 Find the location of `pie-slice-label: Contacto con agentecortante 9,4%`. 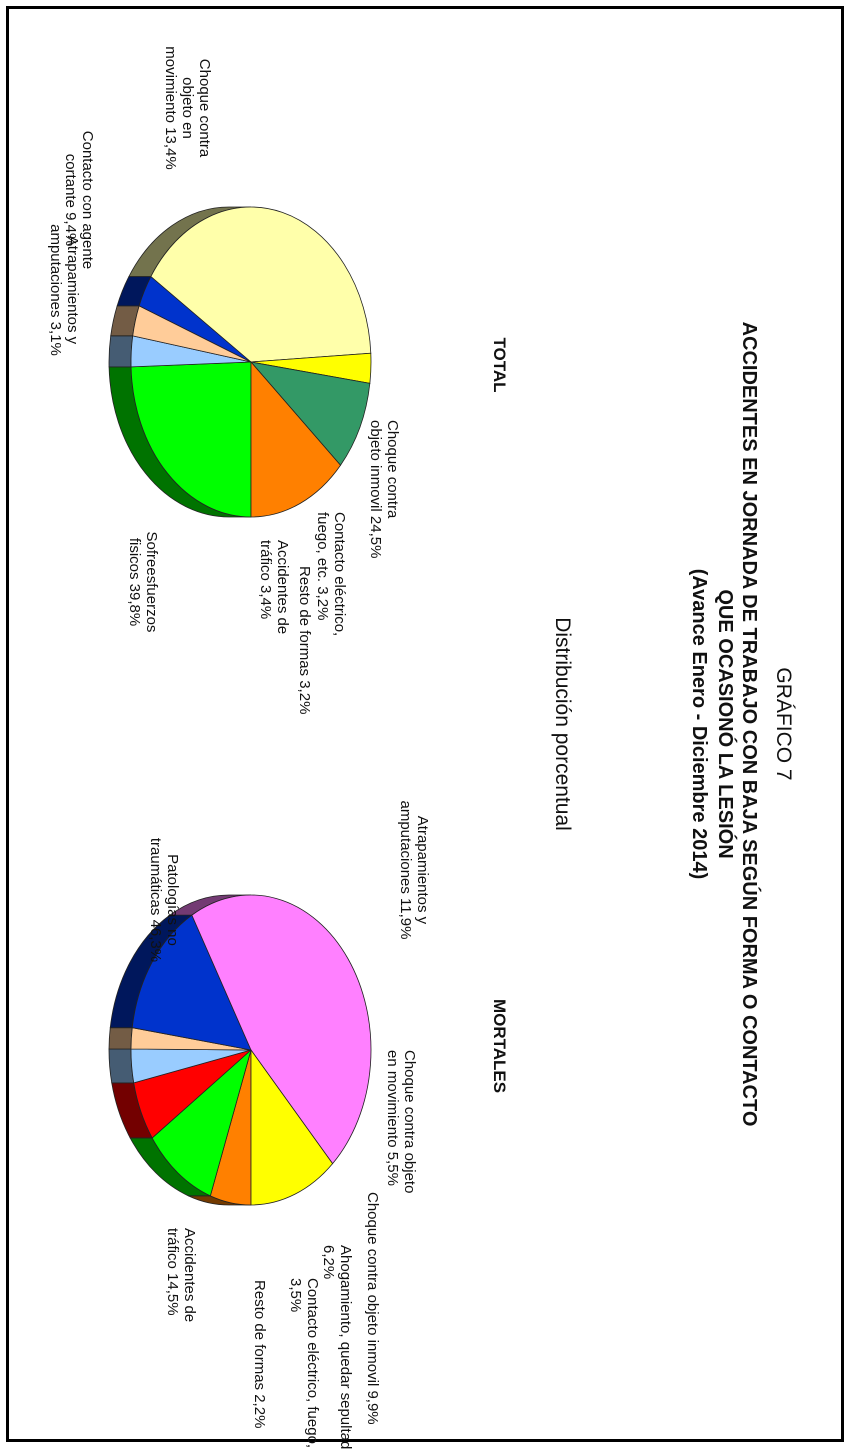

pie-slice-label: Contacto con agentecortante 9,4% is located at coordinates (79, 200).